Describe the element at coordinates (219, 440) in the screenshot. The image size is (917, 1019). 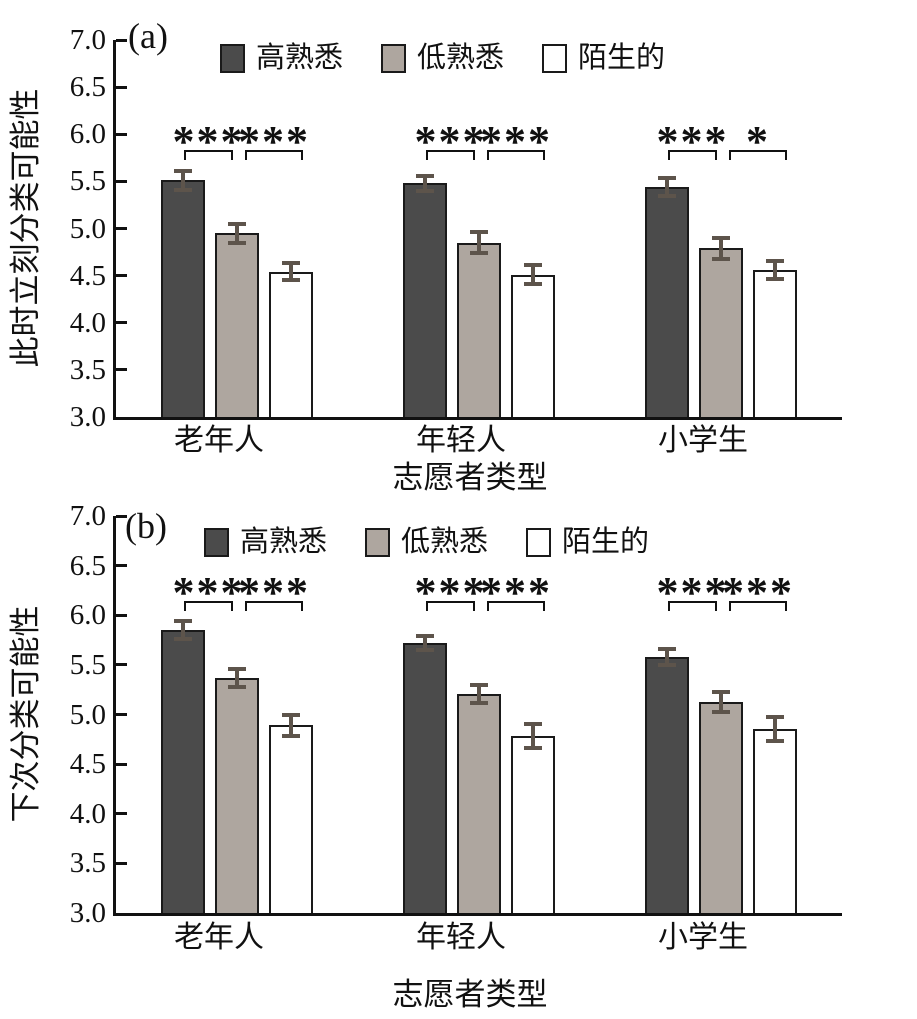
I see `category-label: 老年人` at that location.